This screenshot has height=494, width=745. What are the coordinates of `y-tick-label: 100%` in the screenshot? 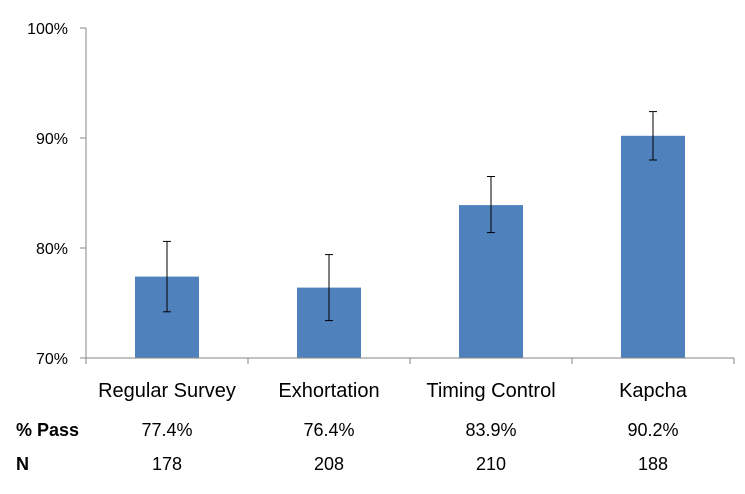 It's located at (47, 29).